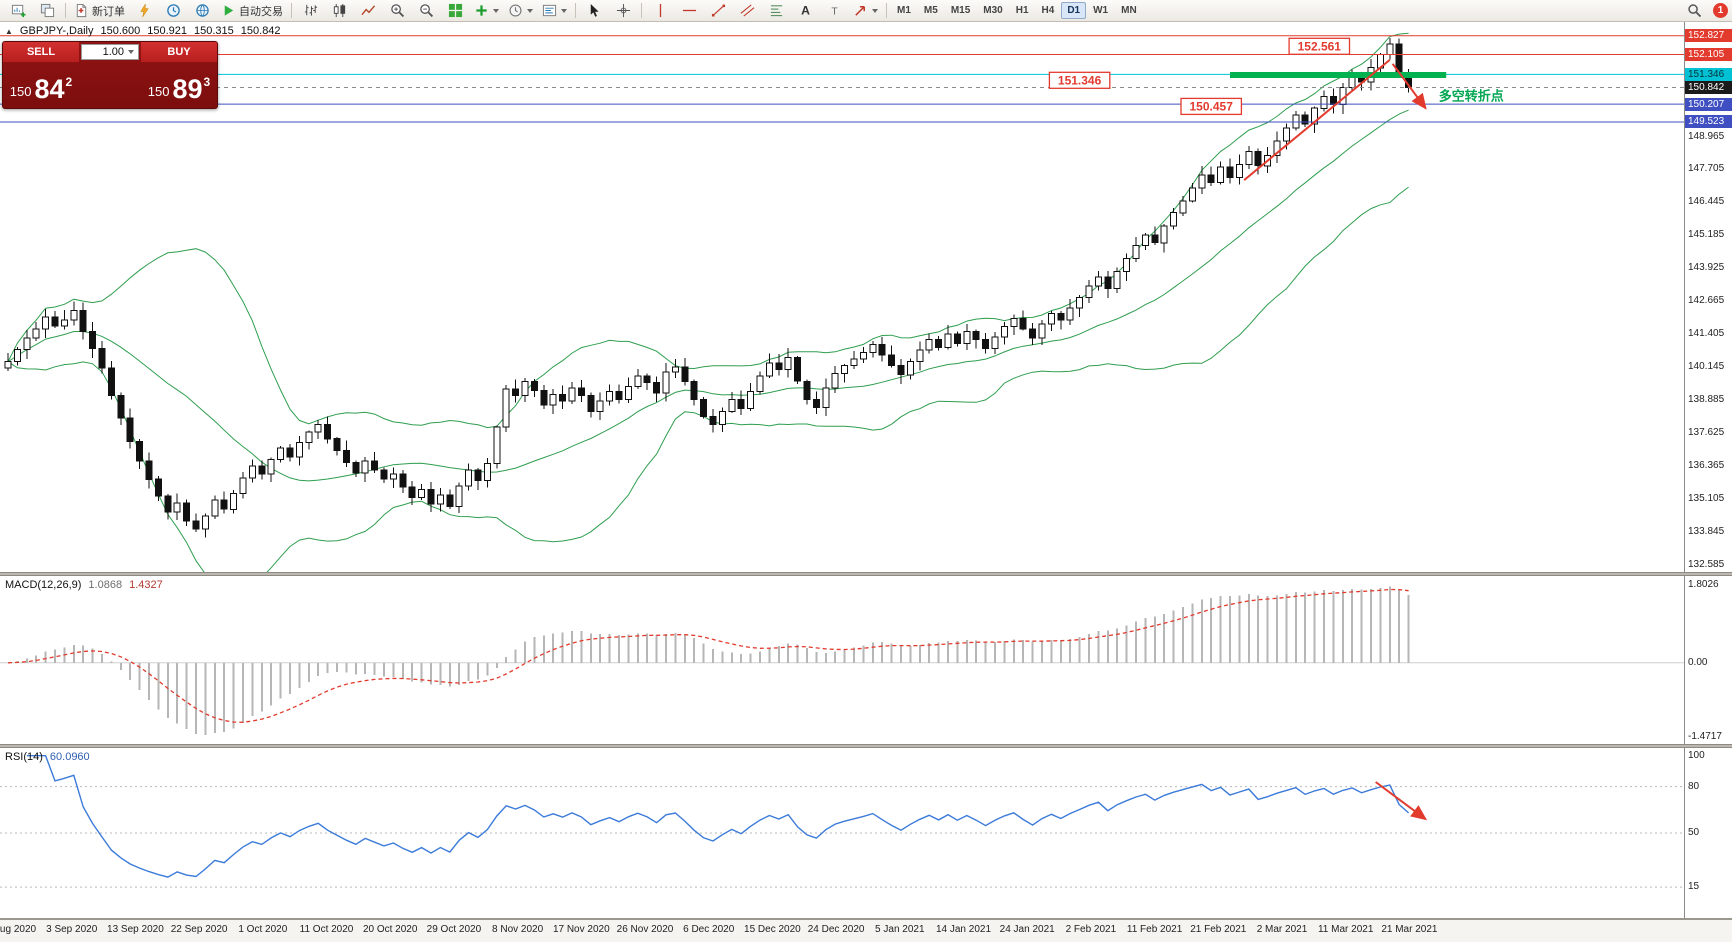  Describe the element at coordinates (1708, 55) in the screenshot. I see `price-marker-152.105: 152.105` at that location.